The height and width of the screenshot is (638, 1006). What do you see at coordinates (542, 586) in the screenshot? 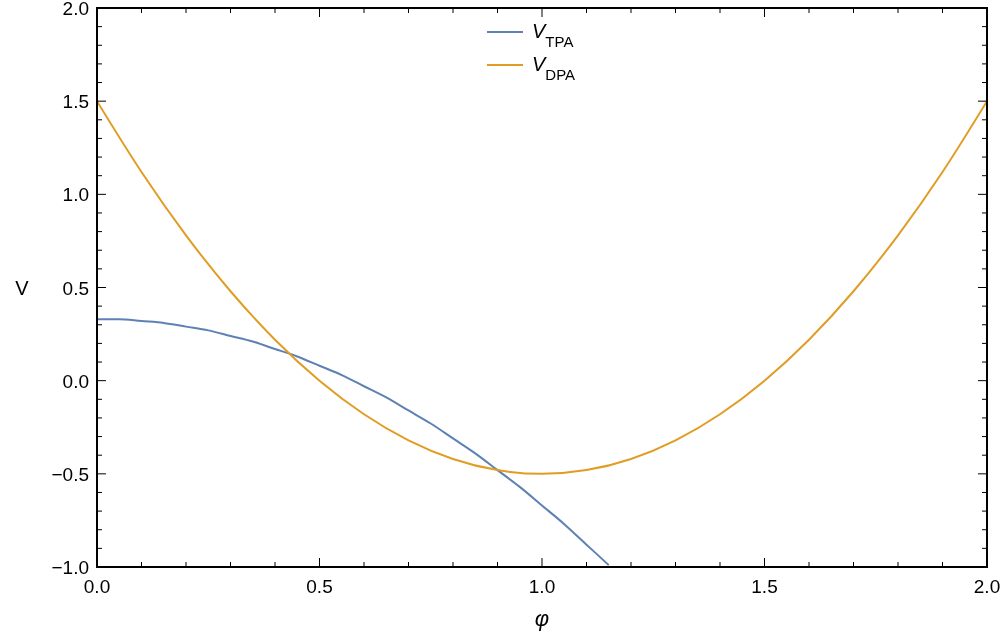
I see `x-tick-label: 1.0` at bounding box center [542, 586].